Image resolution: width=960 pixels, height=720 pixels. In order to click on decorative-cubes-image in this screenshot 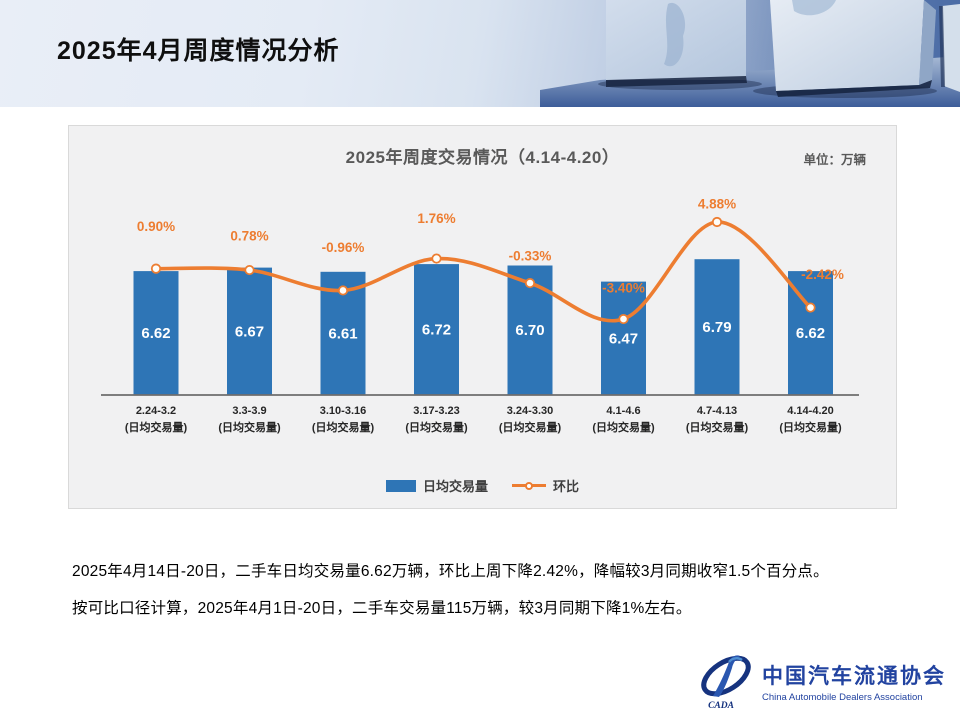, I will do `click(750, 53)`.